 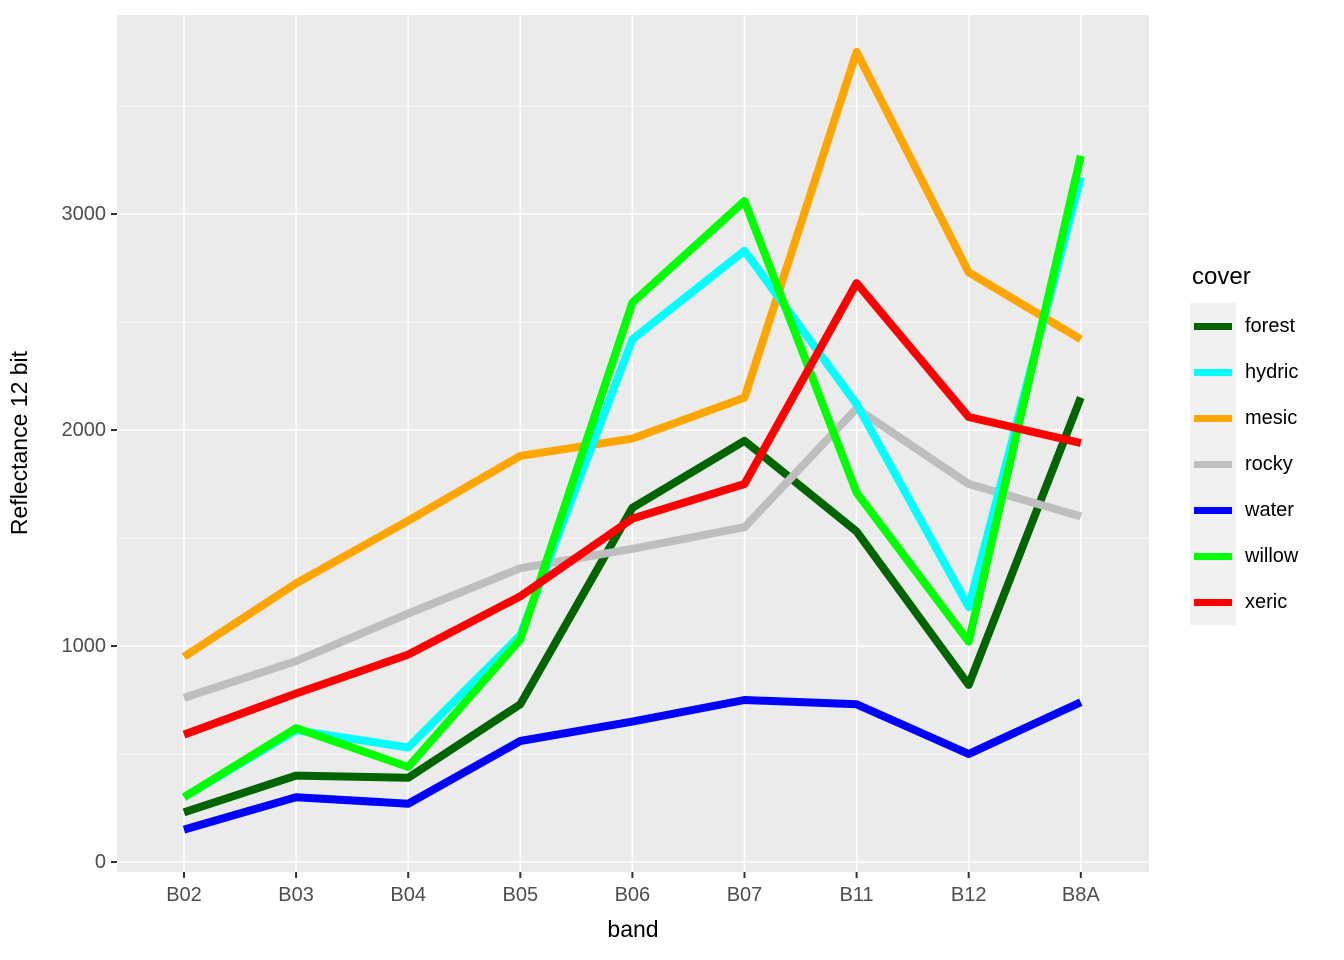 I want to click on legend-swatch-water, so click(x=1213, y=510).